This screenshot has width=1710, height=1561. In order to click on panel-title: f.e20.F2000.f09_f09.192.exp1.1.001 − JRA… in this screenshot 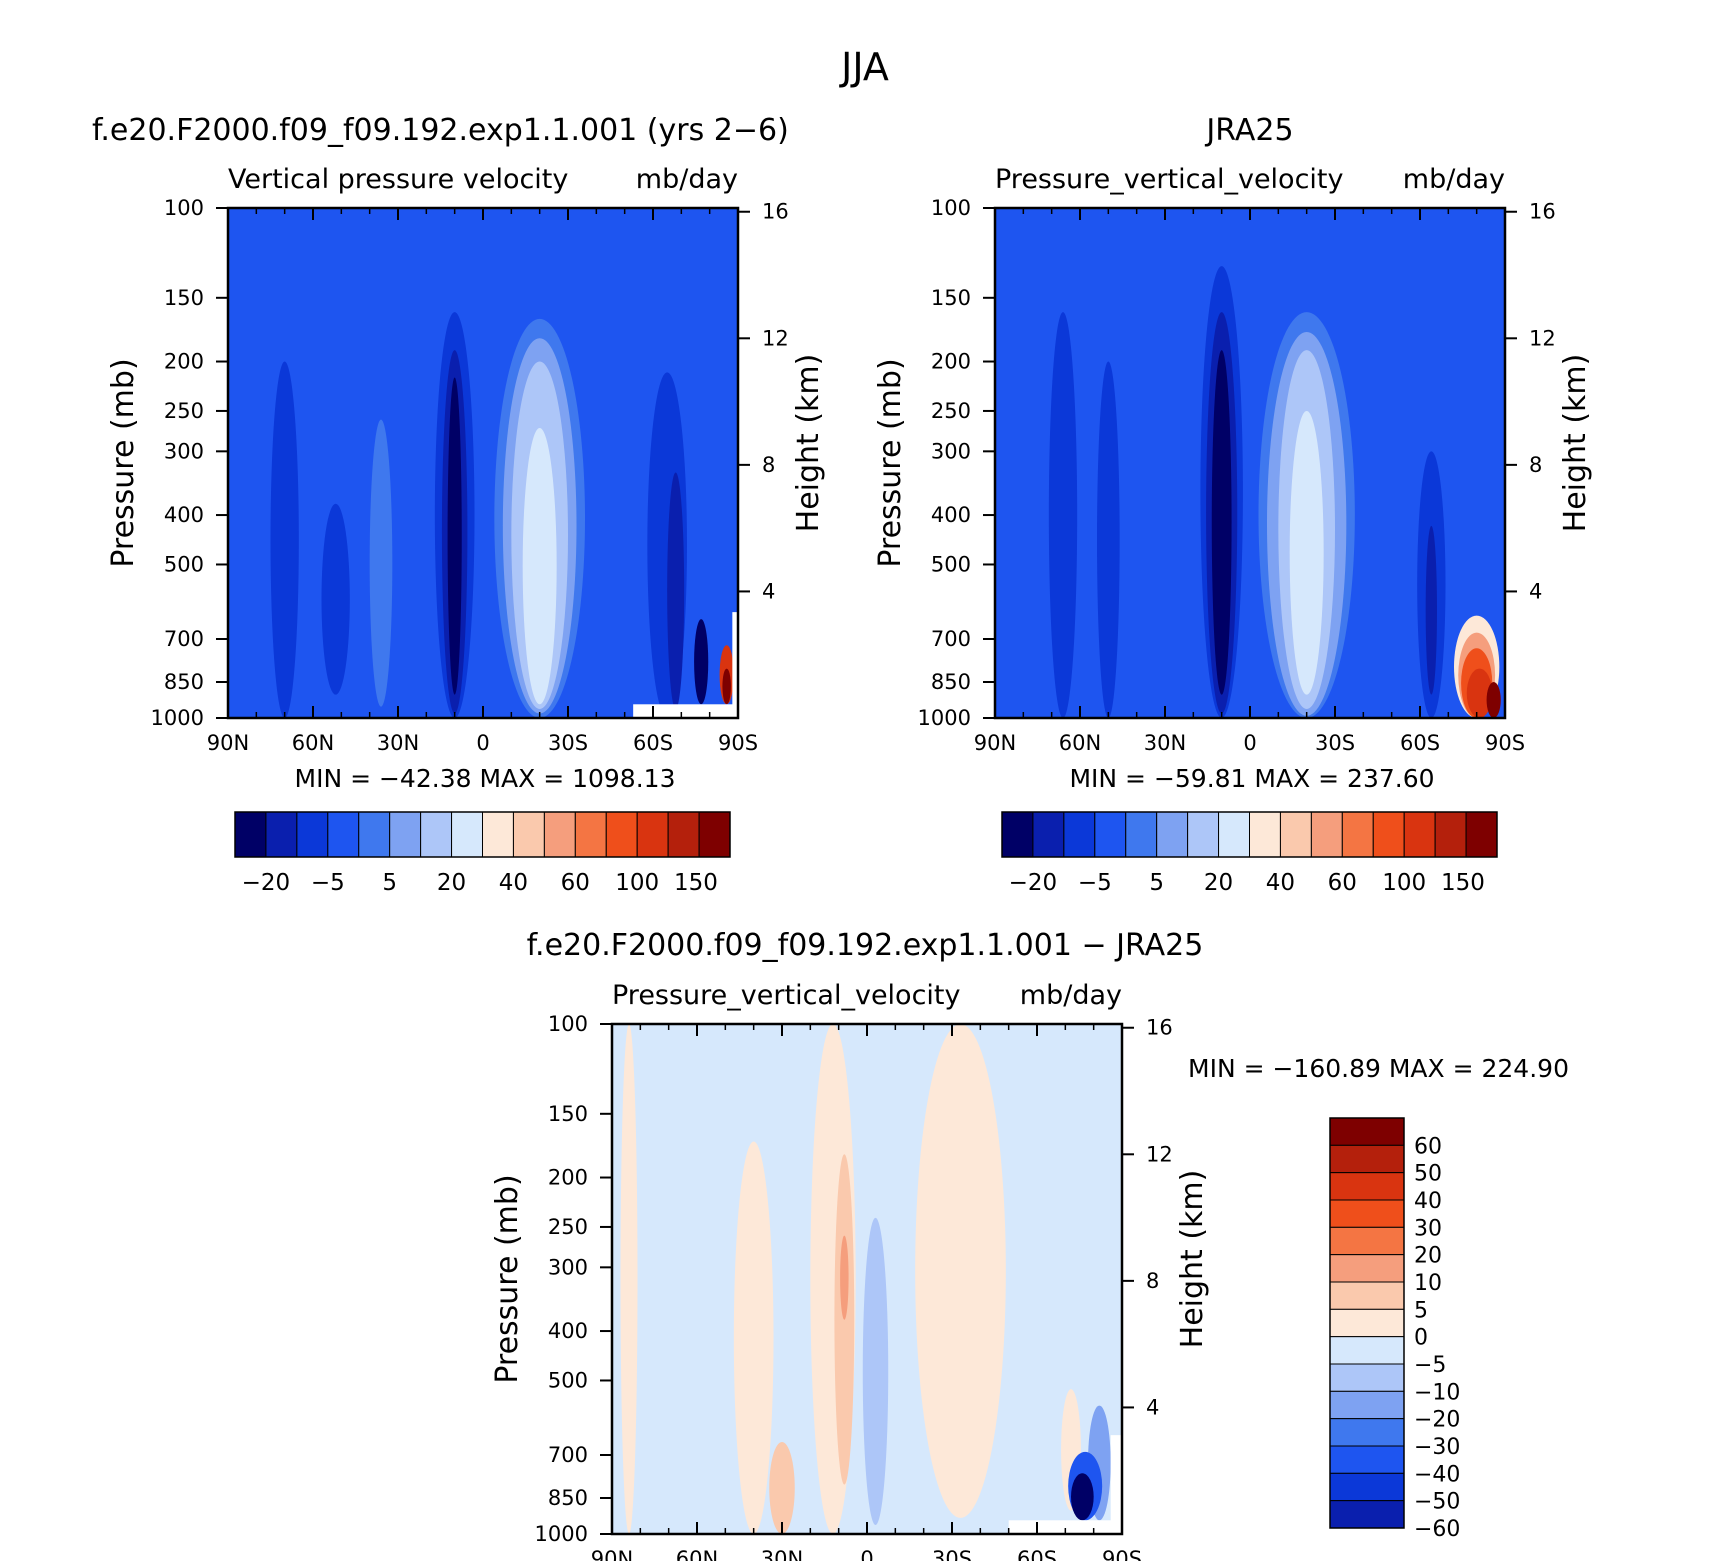, I will do `click(865, 945)`.